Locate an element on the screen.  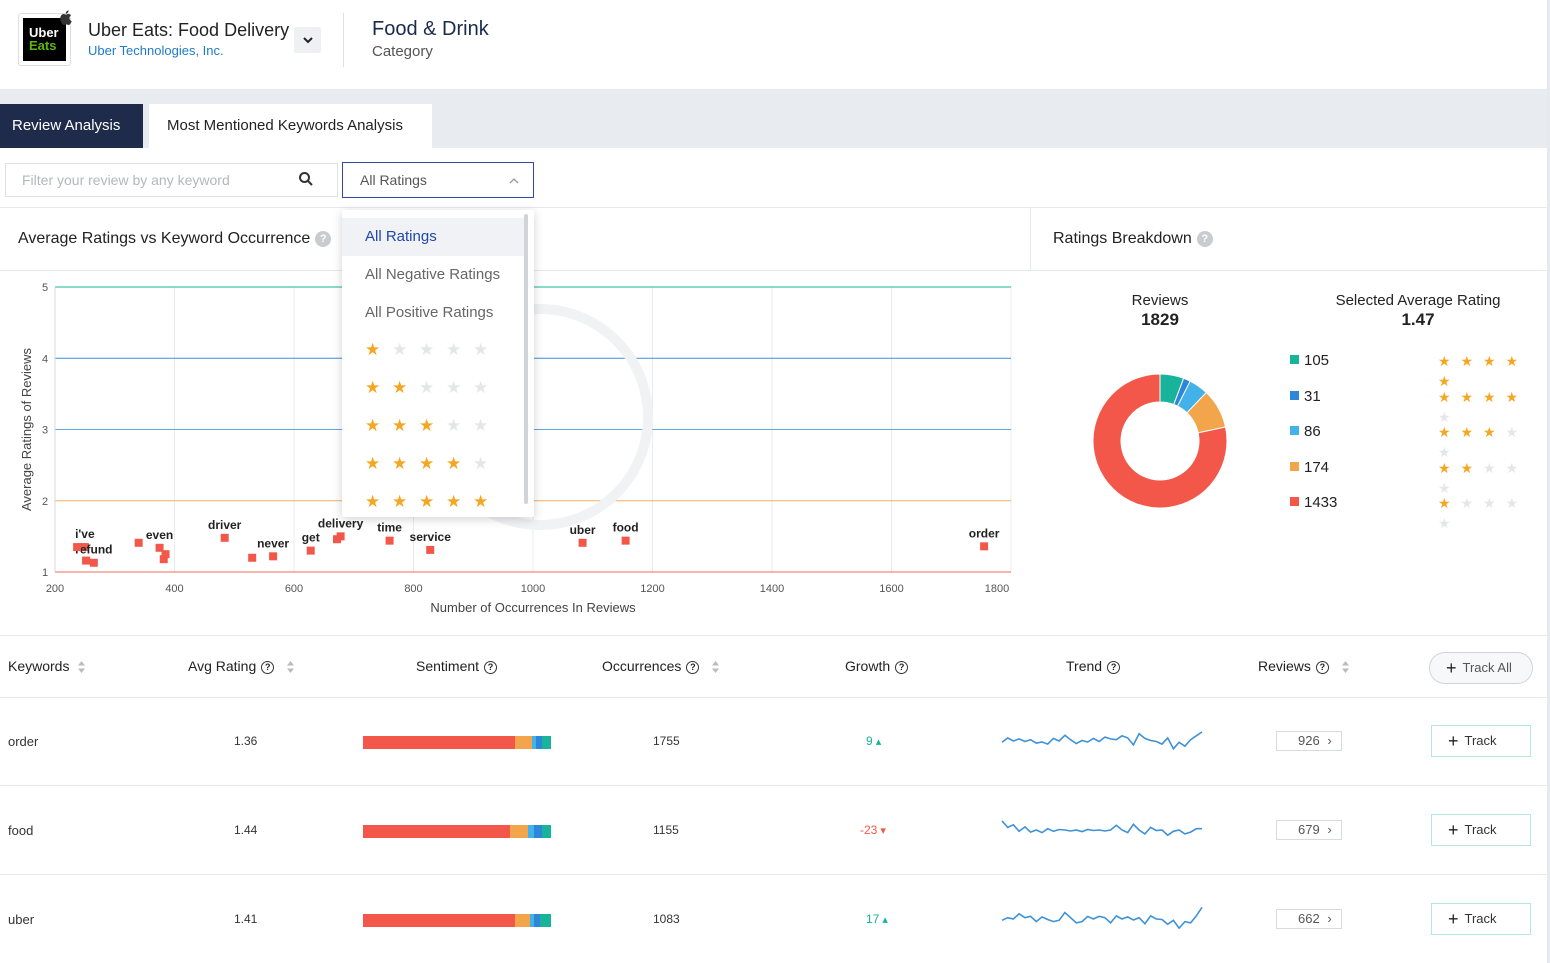
option-negative-ratings: All Negative Ratings is located at coordinates (433, 274).